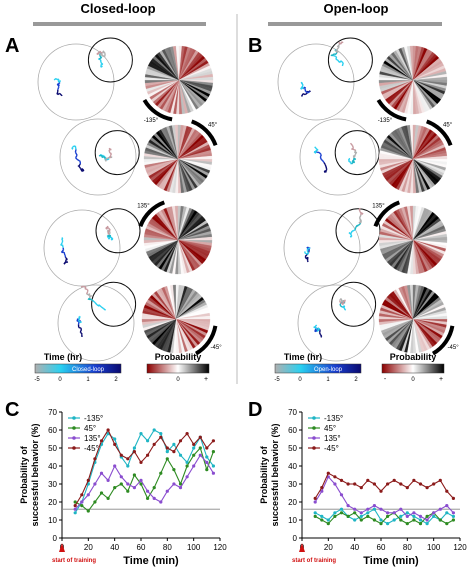 Image resolution: width=474 pixels, height=569 pixels. I want to click on legend-label: -135°, so click(333, 418).